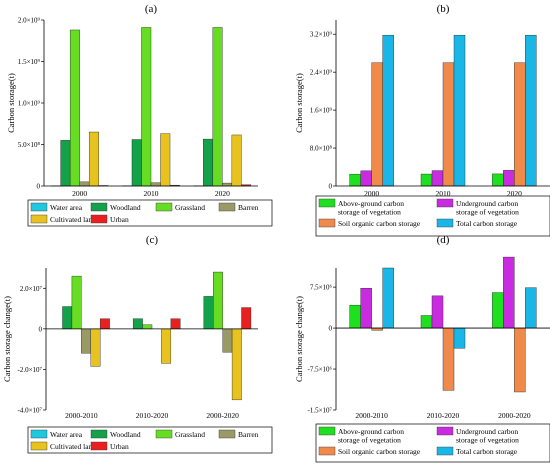 The height and width of the screenshot is (464, 550). What do you see at coordinates (443, 193) in the screenshot?
I see `x-tick-label: 2010` at bounding box center [443, 193].